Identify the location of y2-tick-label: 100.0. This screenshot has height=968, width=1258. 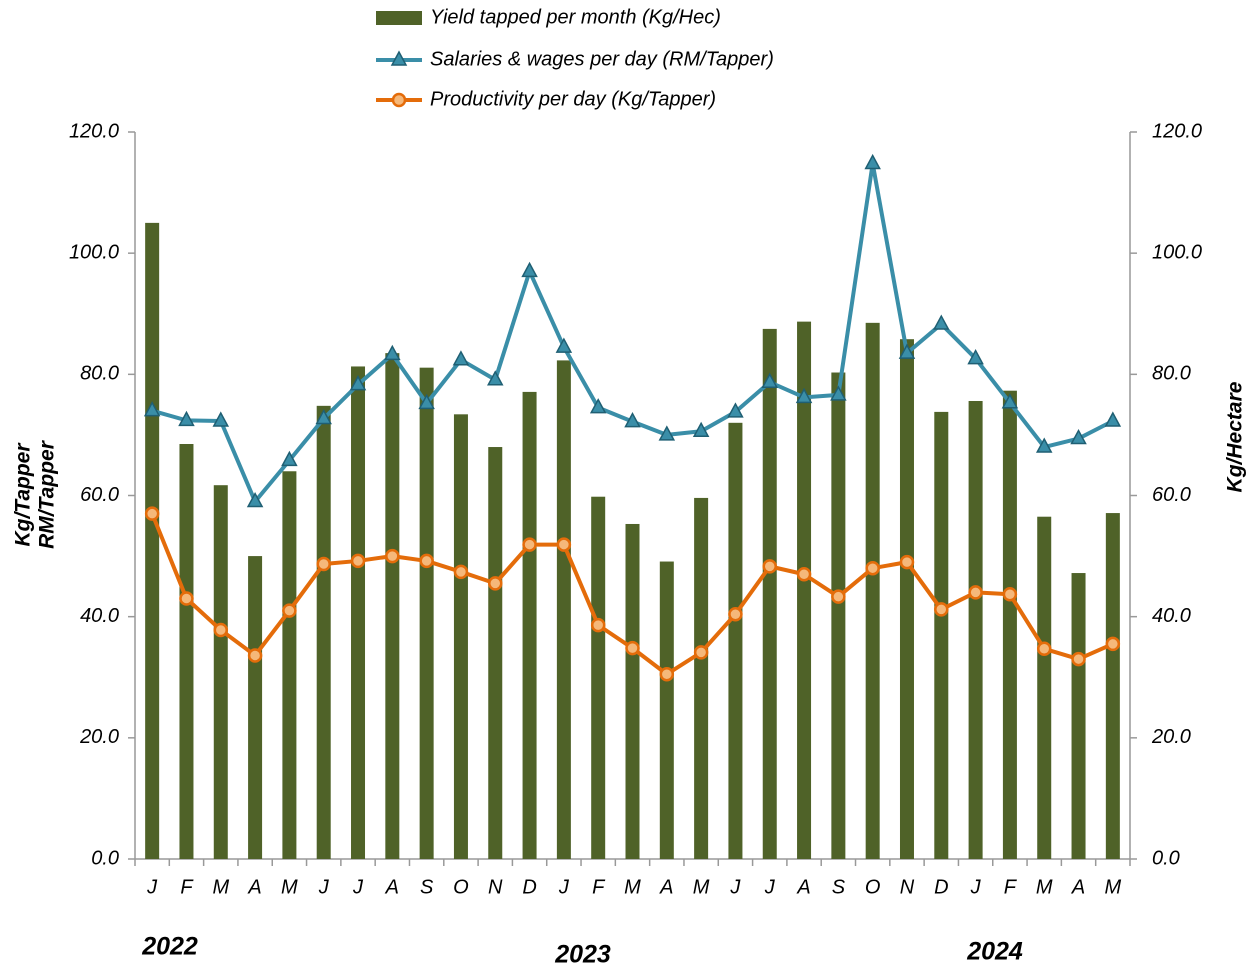
(1177, 252).